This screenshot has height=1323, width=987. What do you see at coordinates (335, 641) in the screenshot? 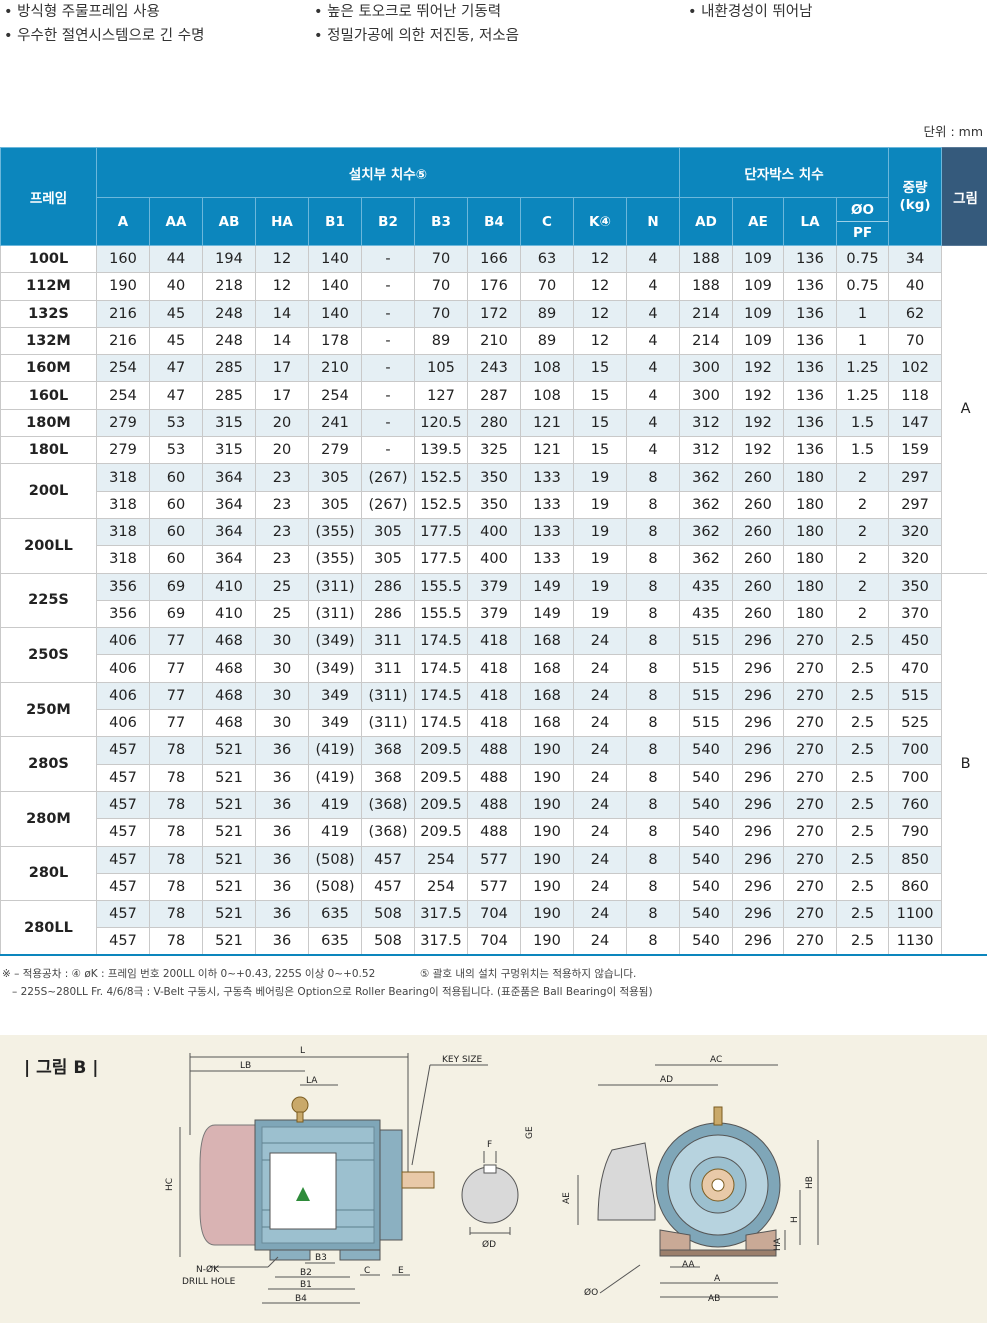
I see `value-cell: (349)` at bounding box center [335, 641].